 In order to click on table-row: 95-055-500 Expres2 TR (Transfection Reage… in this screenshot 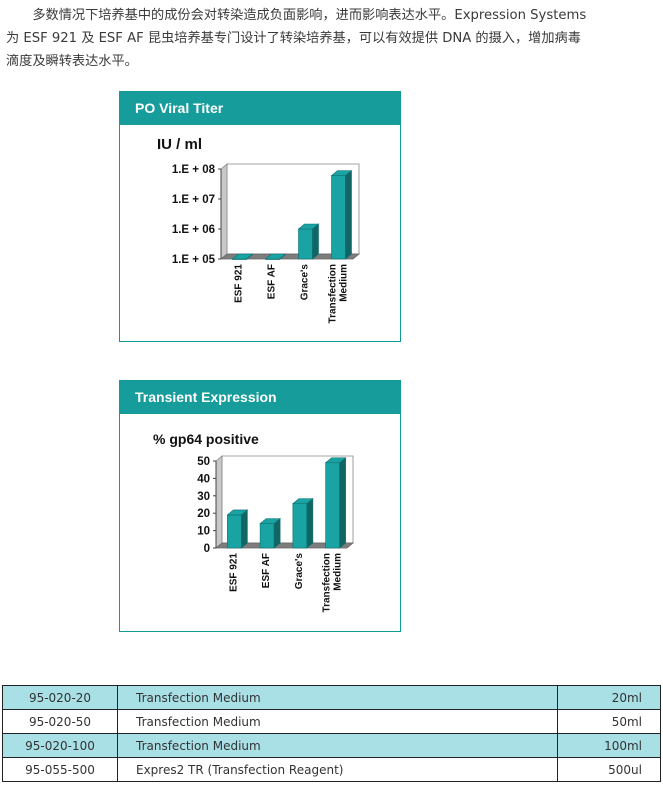, I will do `click(331, 769)`.